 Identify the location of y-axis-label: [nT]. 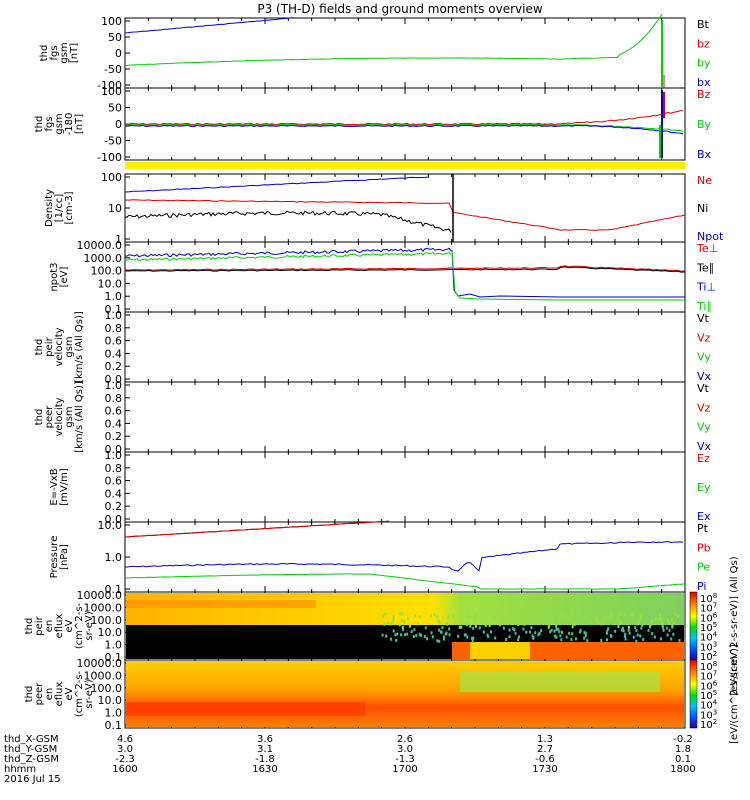
(79, 124).